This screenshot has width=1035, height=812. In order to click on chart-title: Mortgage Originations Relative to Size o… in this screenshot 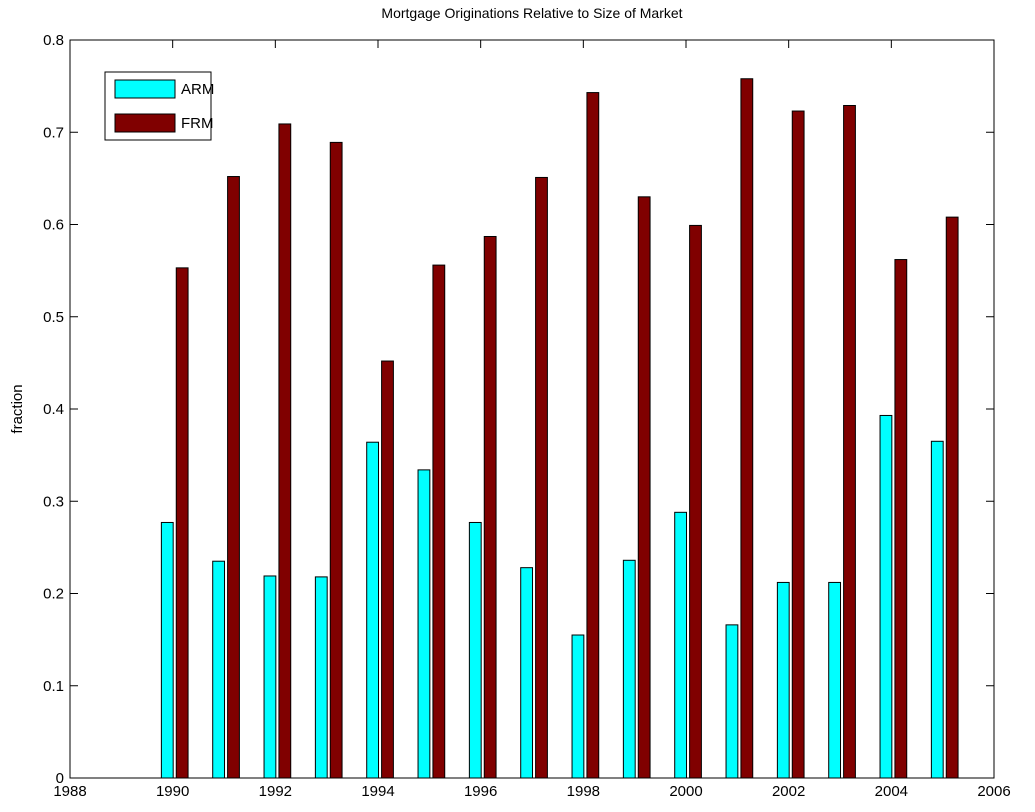, I will do `click(531, 13)`.